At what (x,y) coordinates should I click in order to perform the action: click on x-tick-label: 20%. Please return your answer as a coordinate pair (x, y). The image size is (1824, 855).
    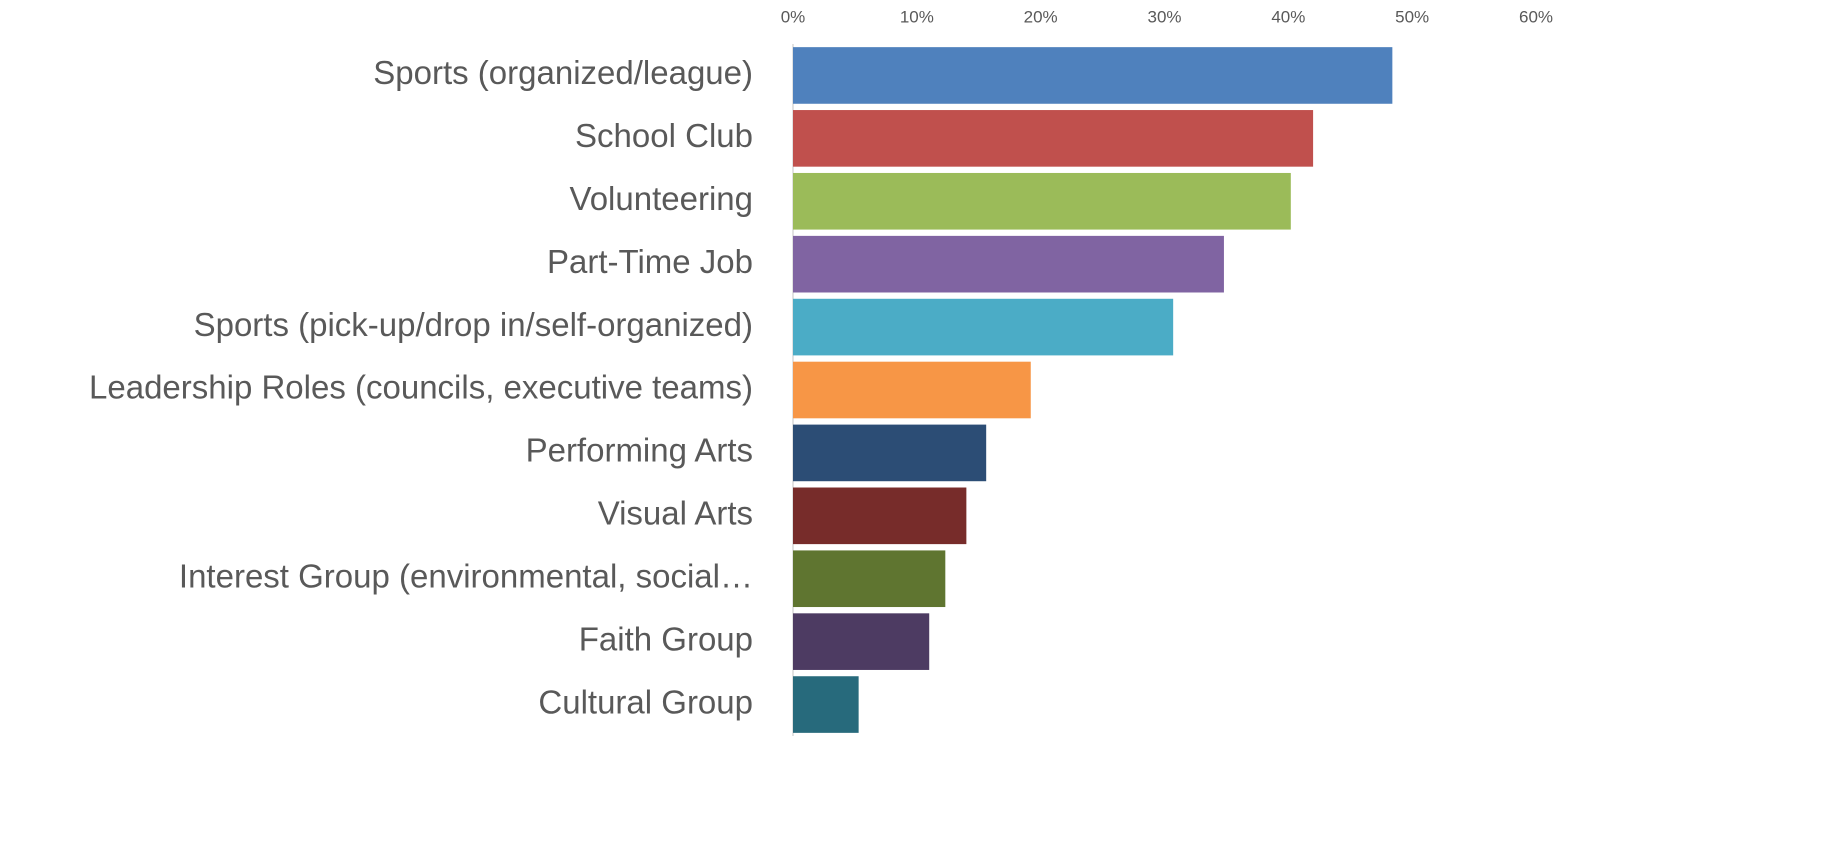
    Looking at the image, I should click on (1041, 16).